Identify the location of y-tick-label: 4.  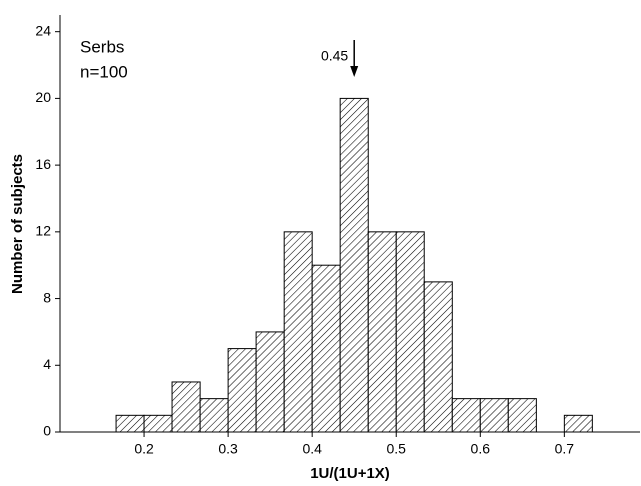
(47, 364).